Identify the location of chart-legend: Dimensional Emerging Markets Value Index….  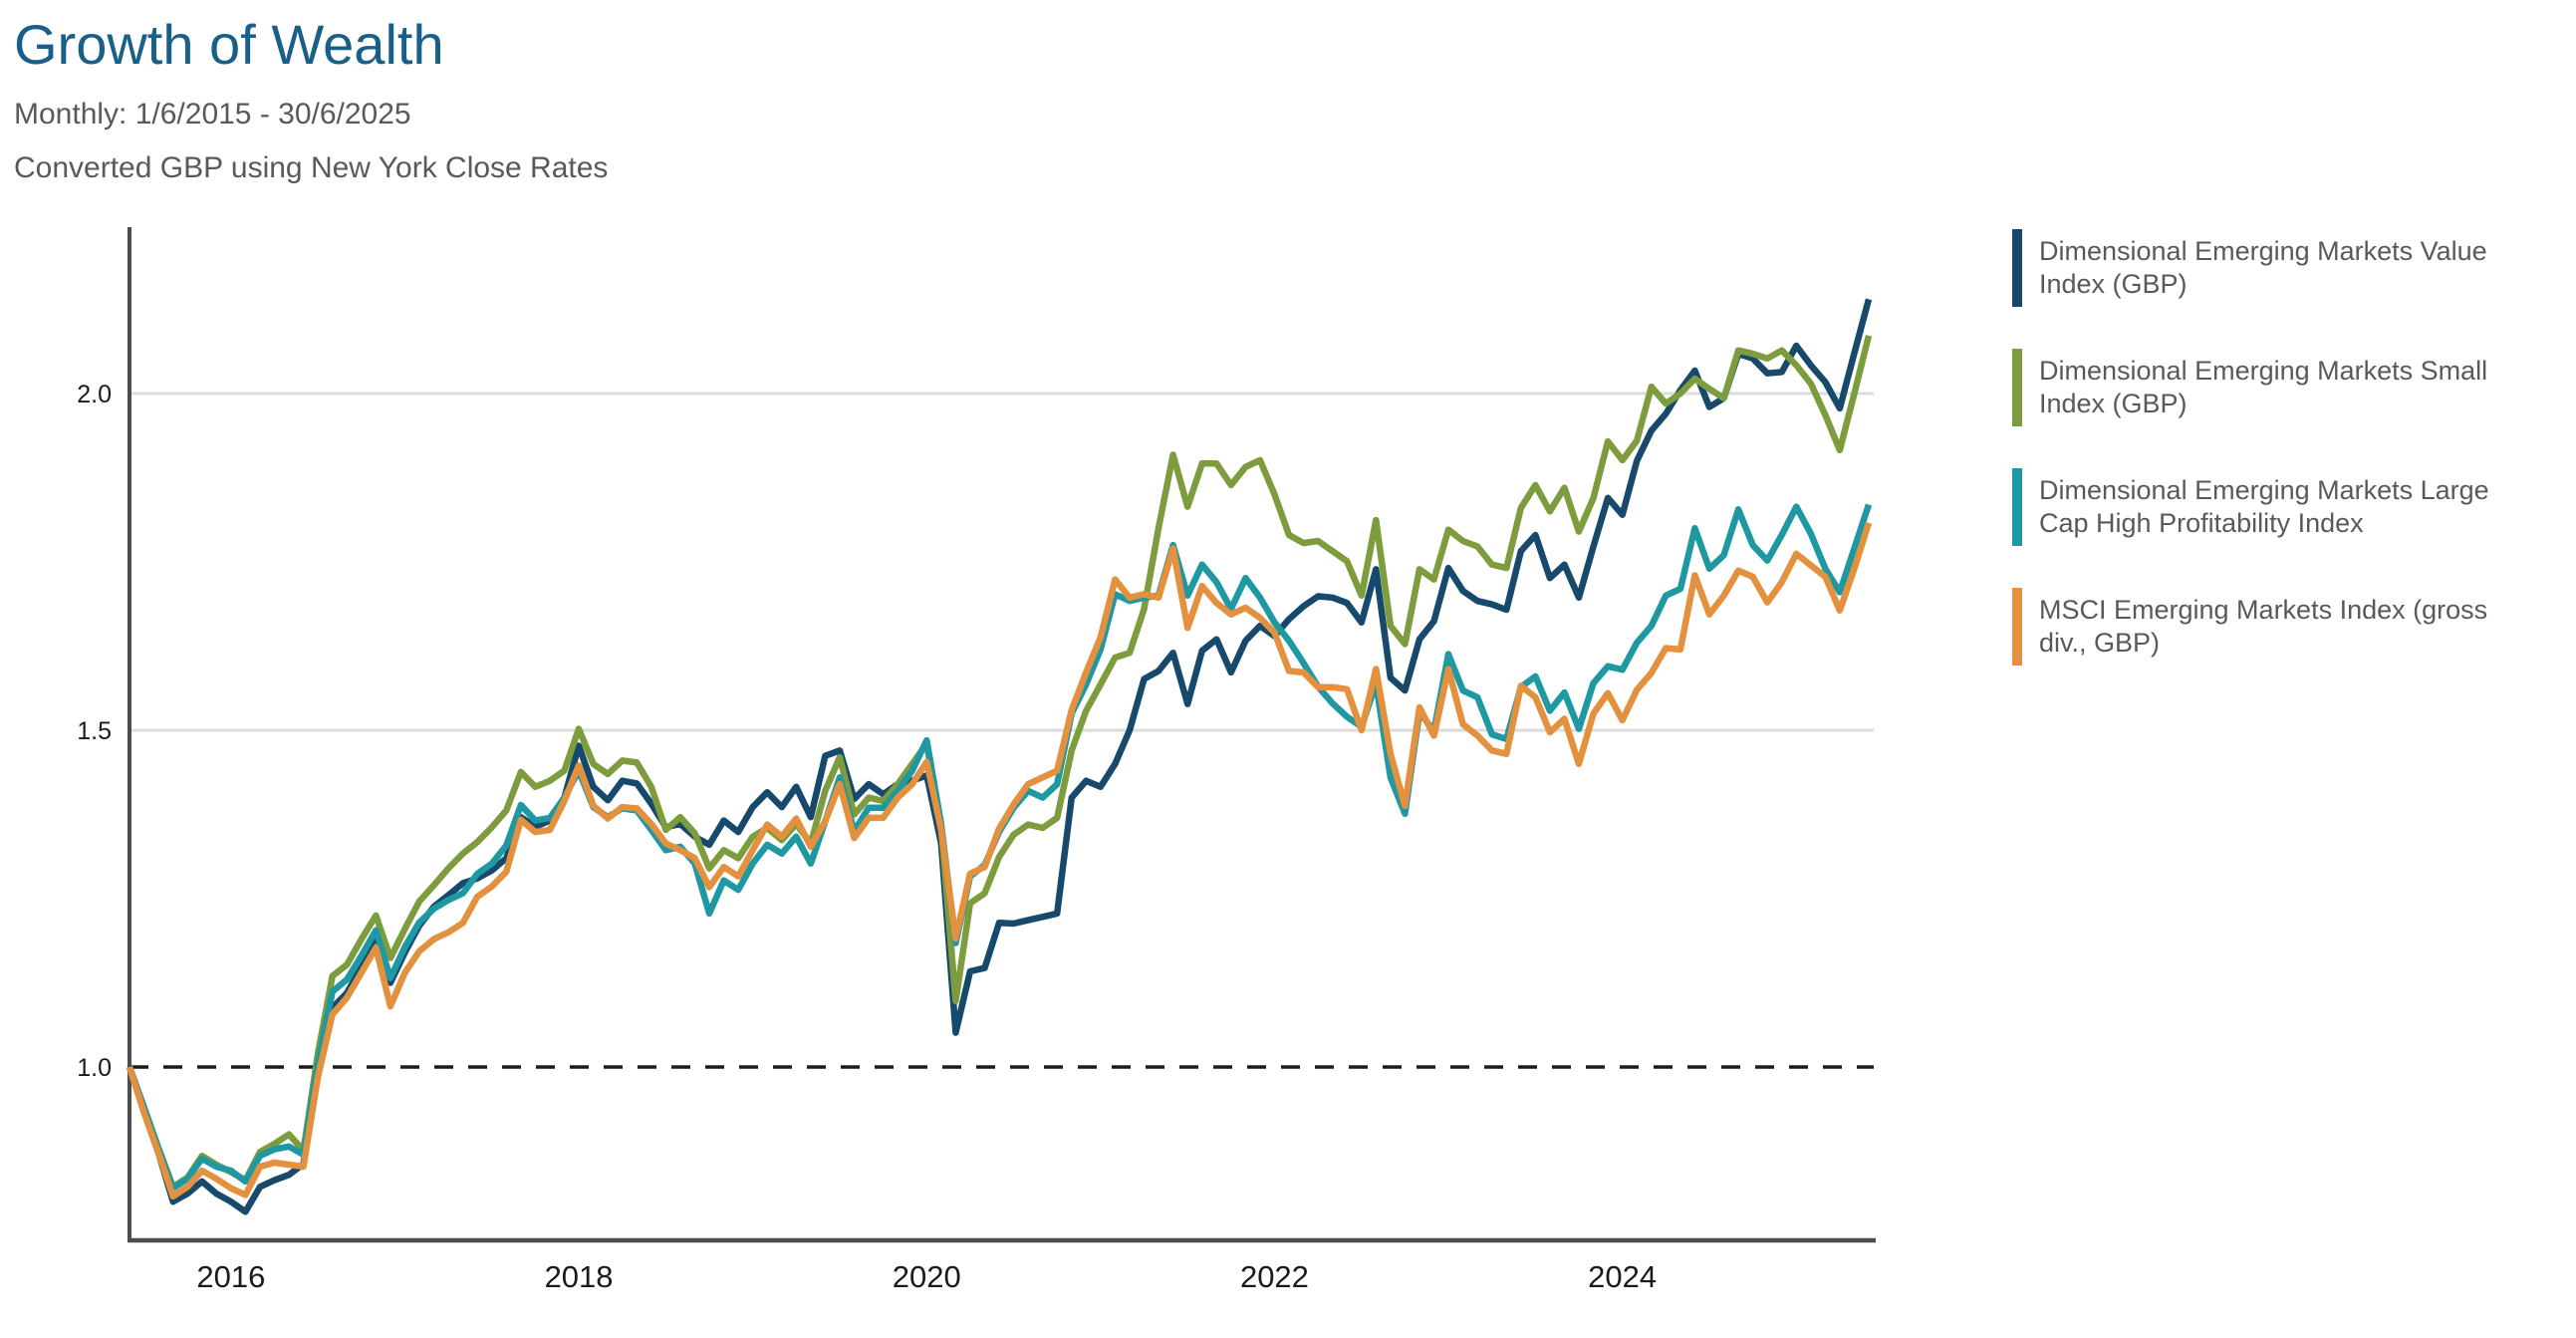
(2281, 468).